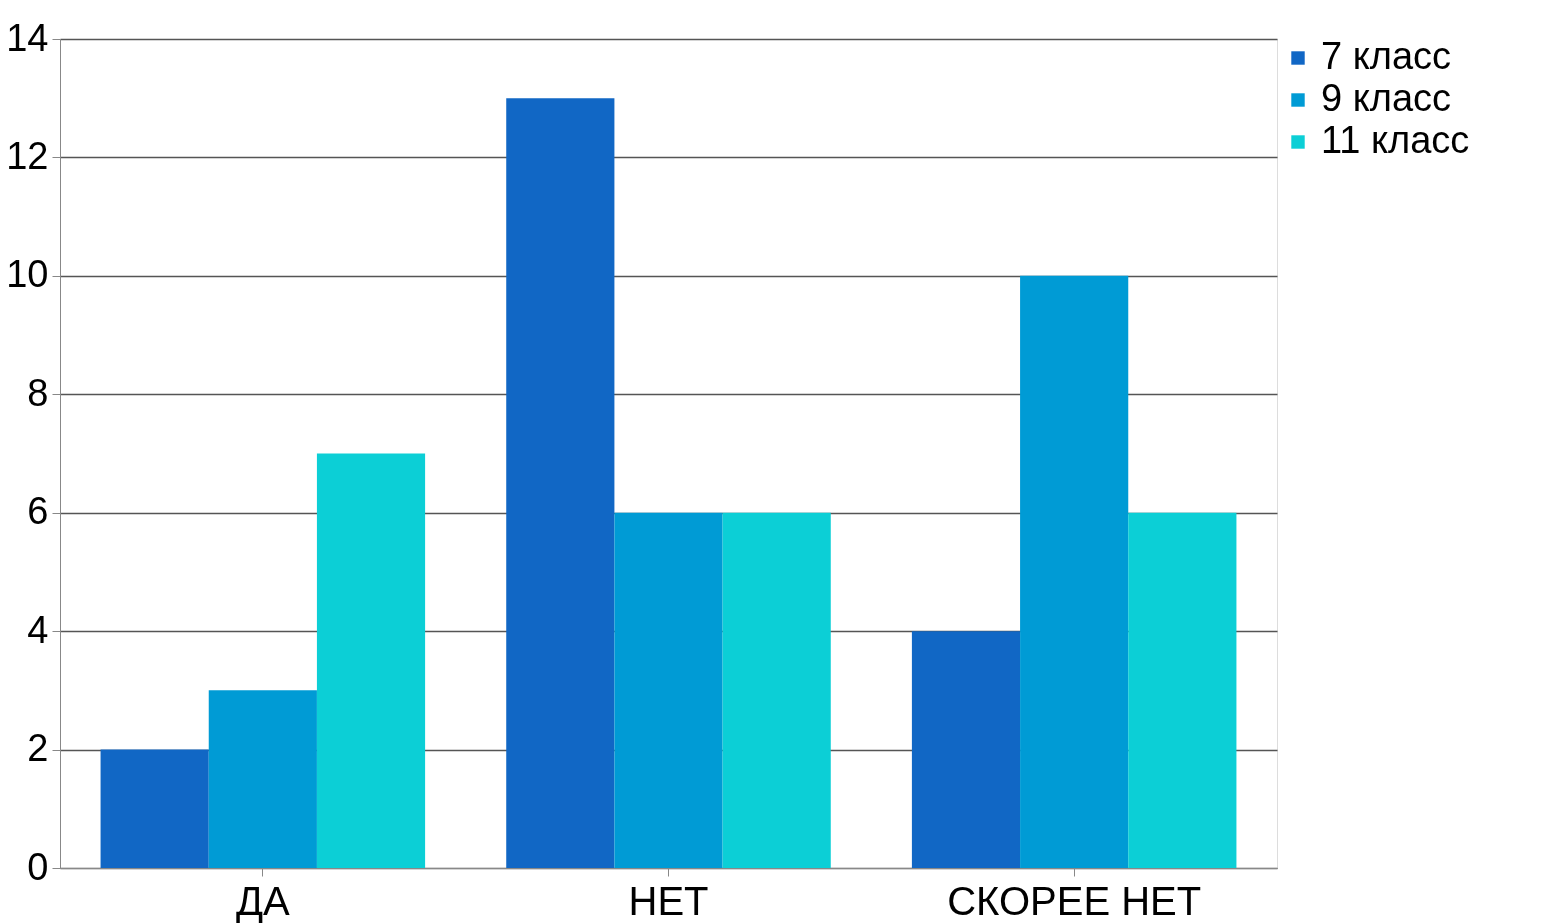  I want to click on y-tick-label: 14, so click(27, 37).